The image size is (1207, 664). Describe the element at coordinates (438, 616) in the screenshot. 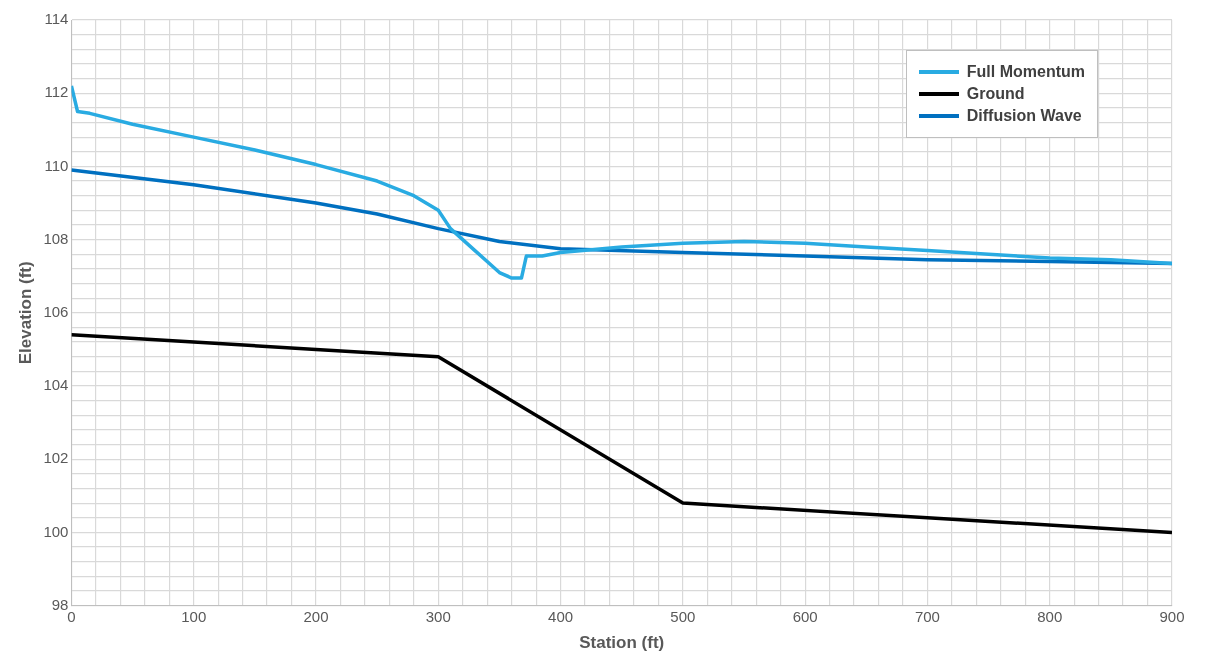

I see `x-tick-label: 300` at that location.